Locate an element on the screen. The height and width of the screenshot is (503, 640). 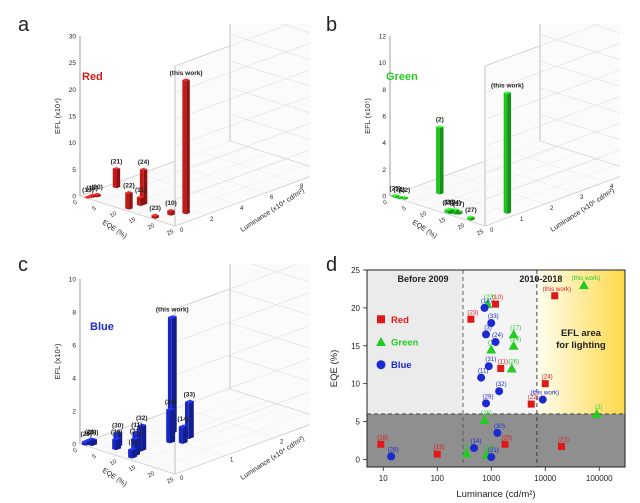
point-label: (31) is located at coordinates (490, 359).